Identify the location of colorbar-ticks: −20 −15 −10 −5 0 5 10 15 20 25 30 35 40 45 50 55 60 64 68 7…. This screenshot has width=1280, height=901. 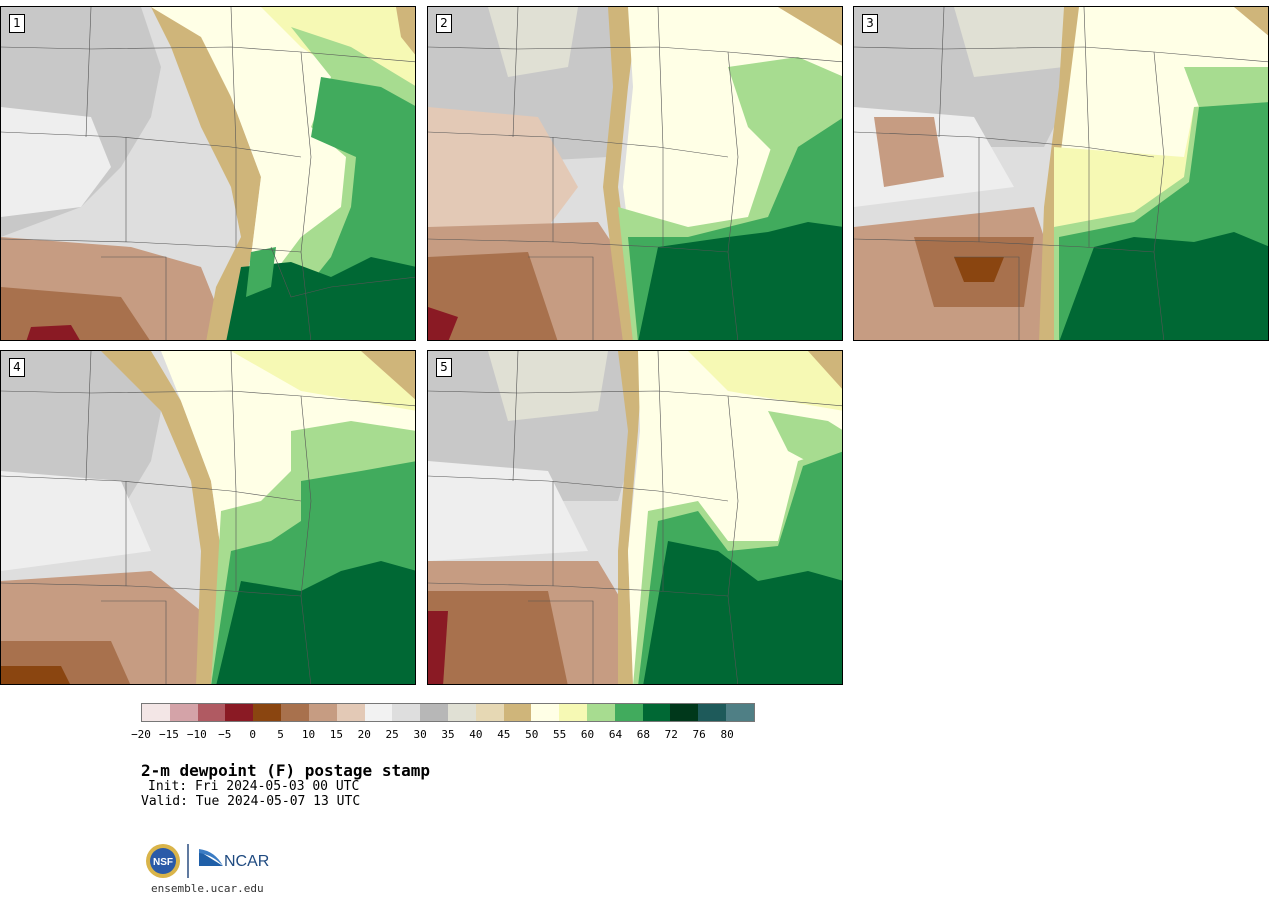
(443, 735).